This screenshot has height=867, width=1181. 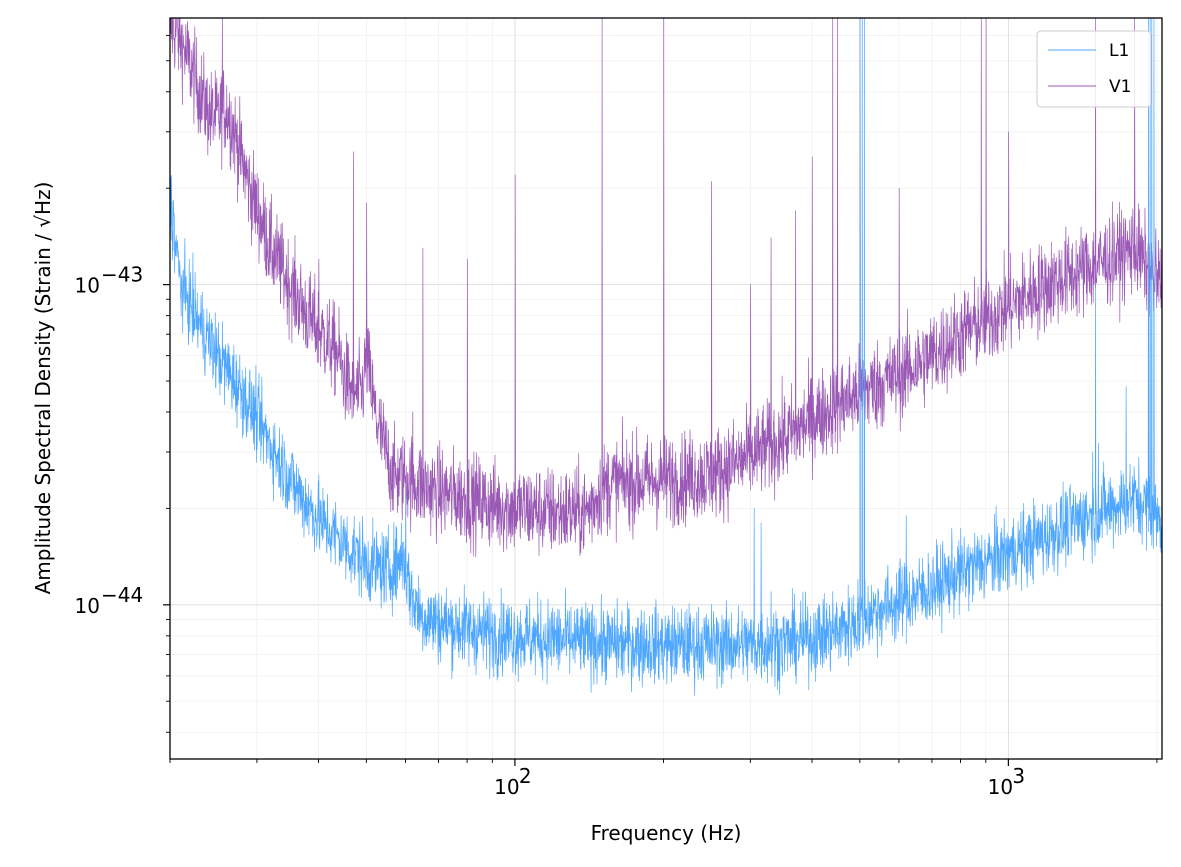 What do you see at coordinates (1000, 787) in the screenshot?
I see `x-tick-label-1: 10` at bounding box center [1000, 787].